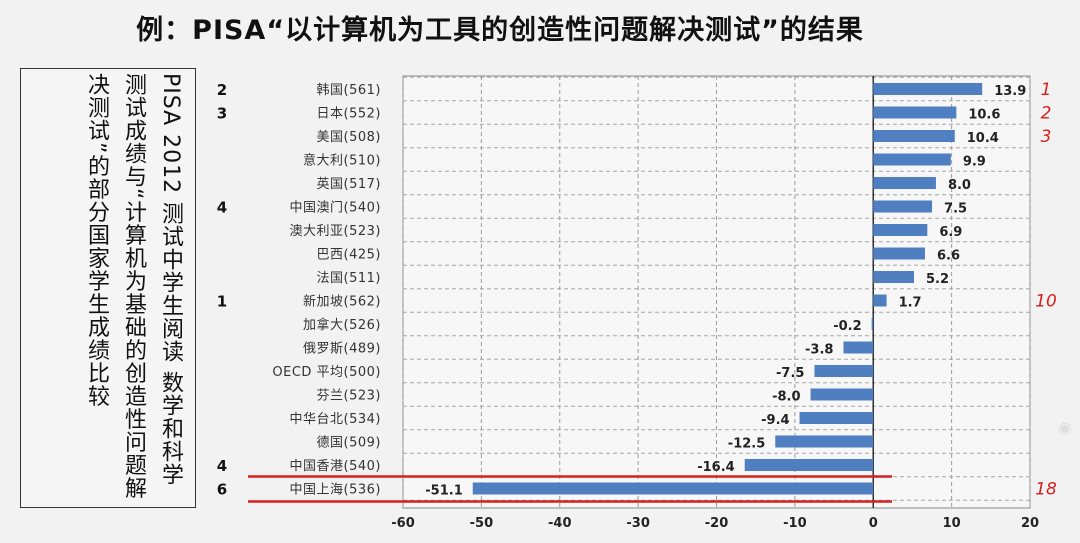 The height and width of the screenshot is (543, 1080). Describe the element at coordinates (715, 467) in the screenshot. I see `data-label: -16.4` at that location.